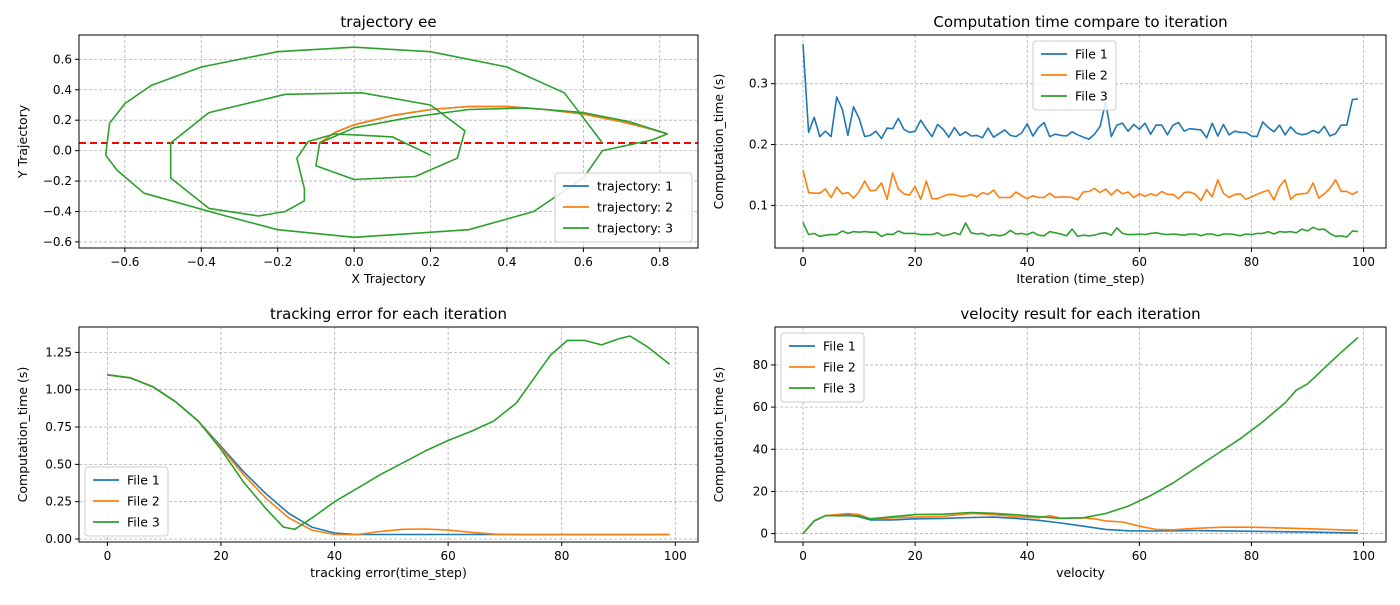 The height and width of the screenshot is (605, 1400). I want to click on x-tick-label: 0.8, so click(659, 262).